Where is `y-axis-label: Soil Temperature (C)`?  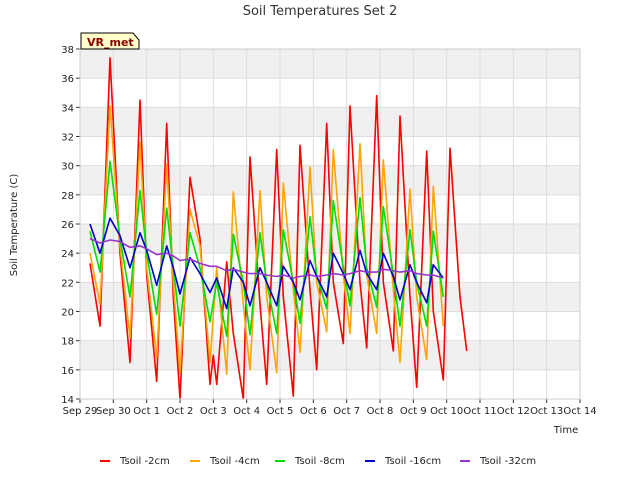
y-axis-label: Soil Temperature (C) is located at coordinates (14, 225).